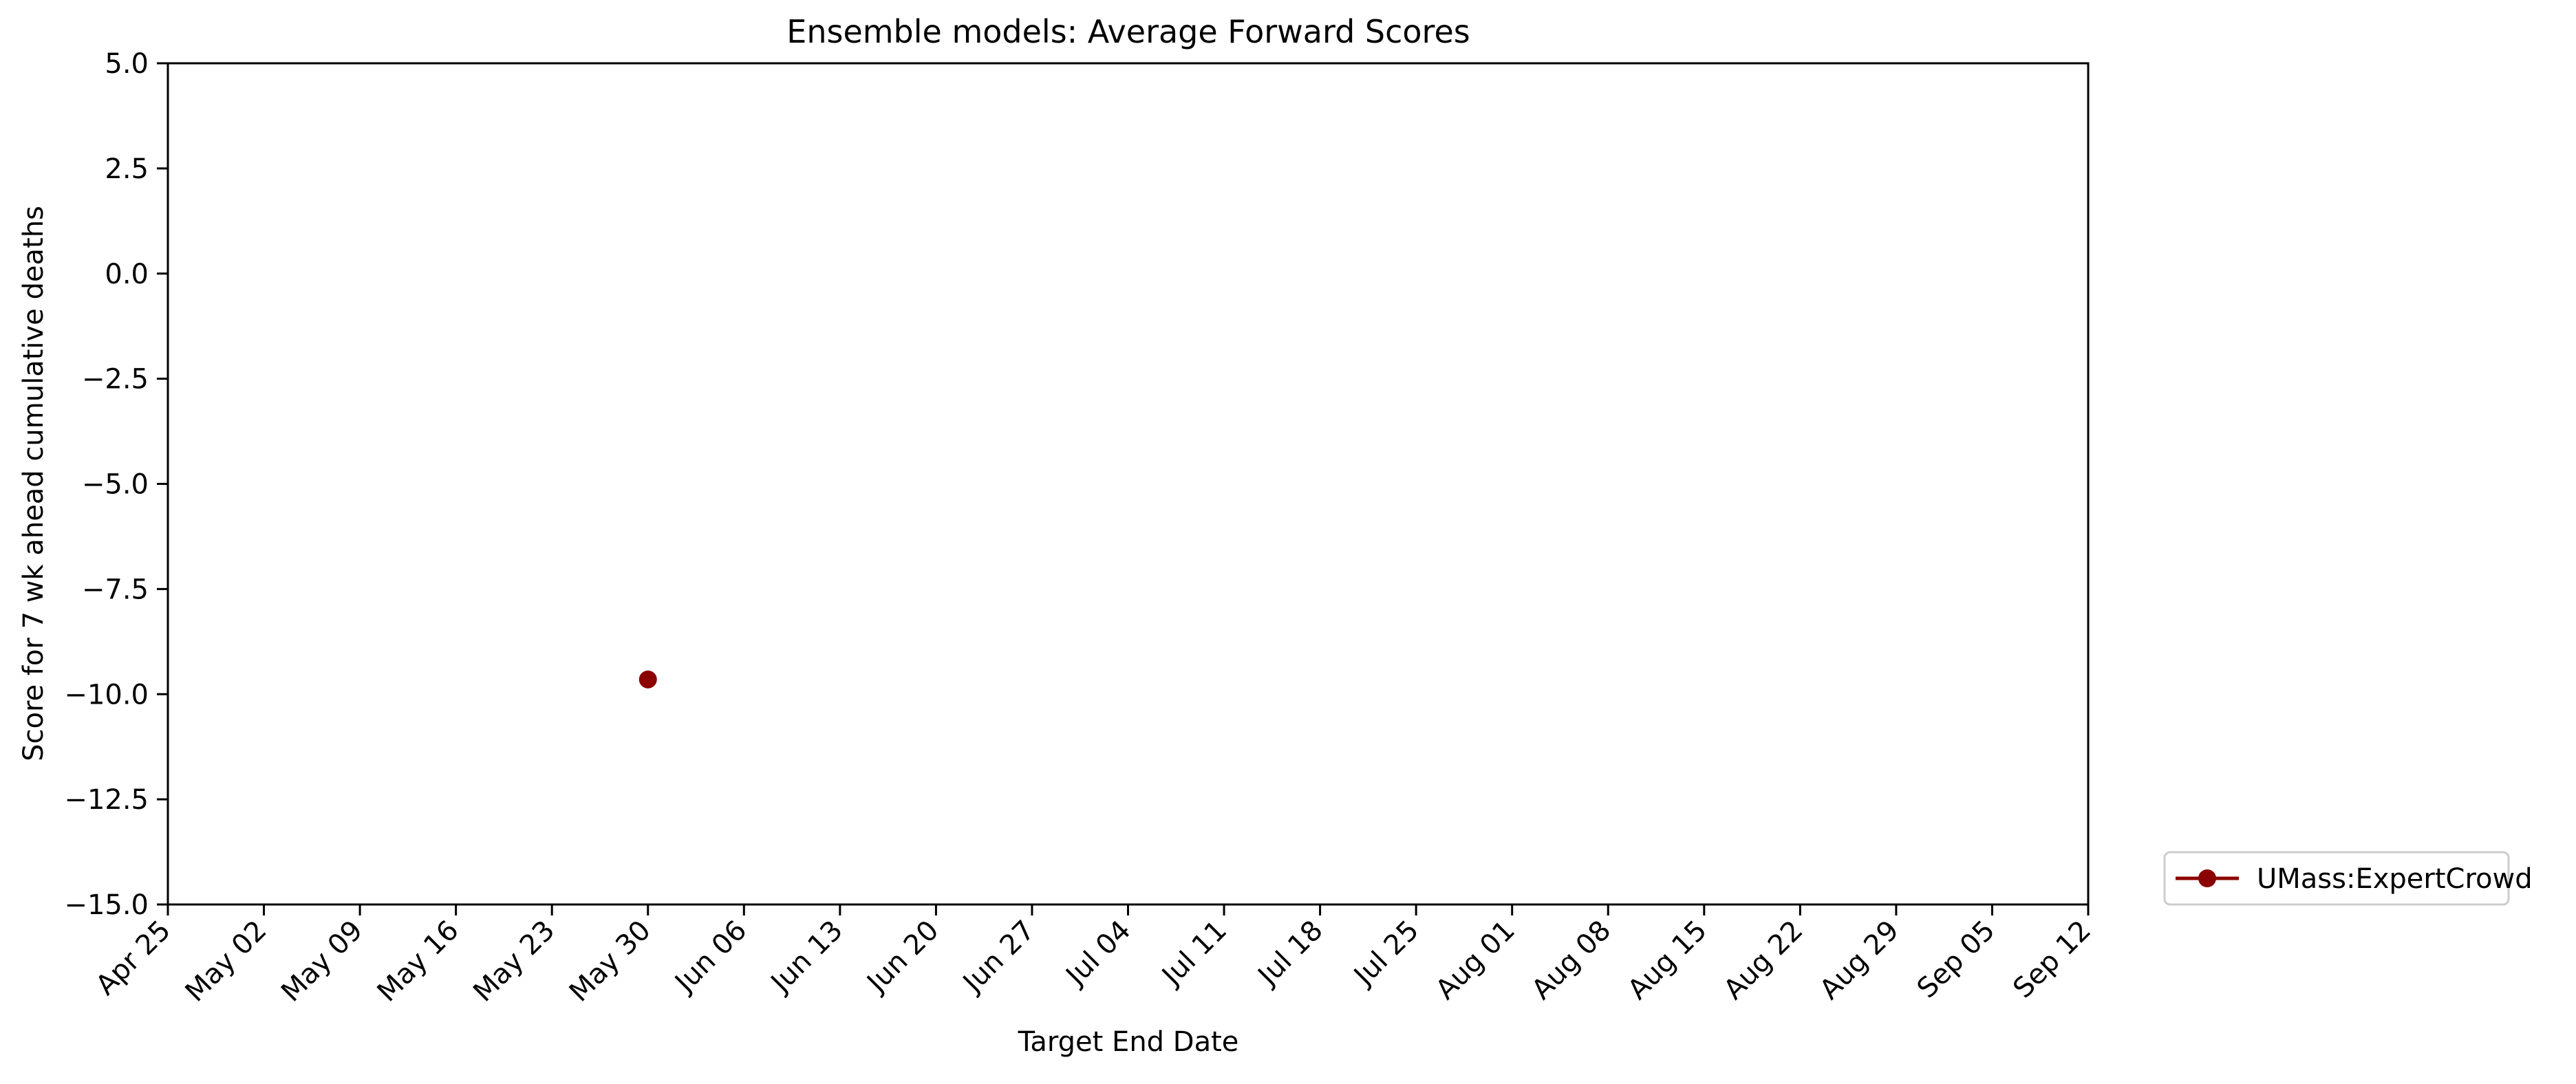 The height and width of the screenshot is (1084, 2576). I want to click on y-tick-label: −2.5, so click(115, 379).